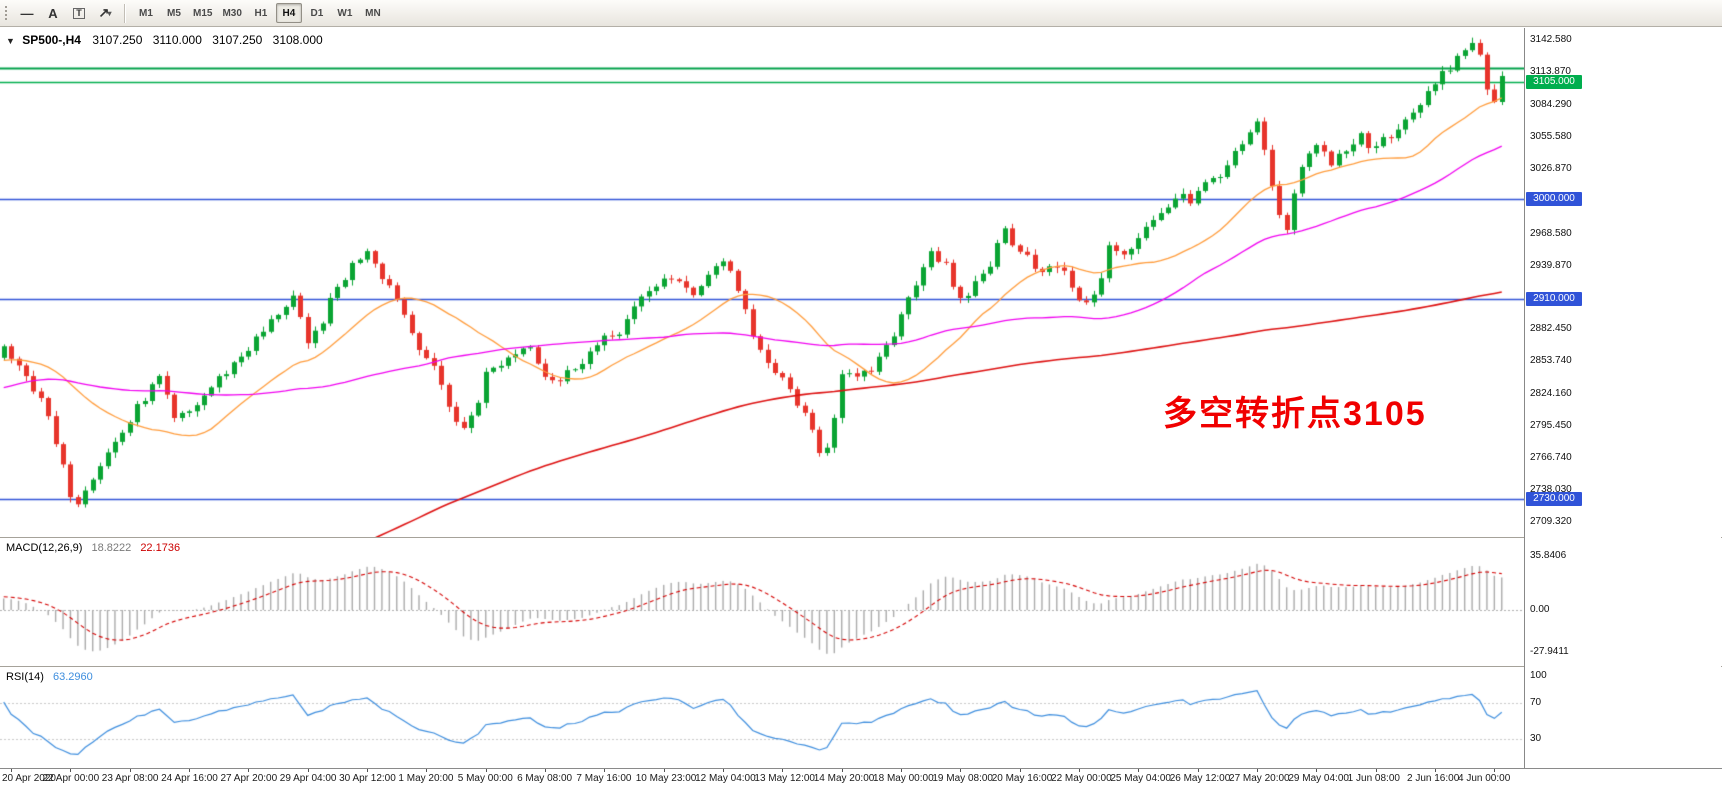 The width and height of the screenshot is (1722, 794). What do you see at coordinates (861, 13) in the screenshot?
I see `main-toolbar: ― A T ↗ ▾ M1 M5 M15 M30 H1 H4 D1 W1 MN` at bounding box center [861, 13].